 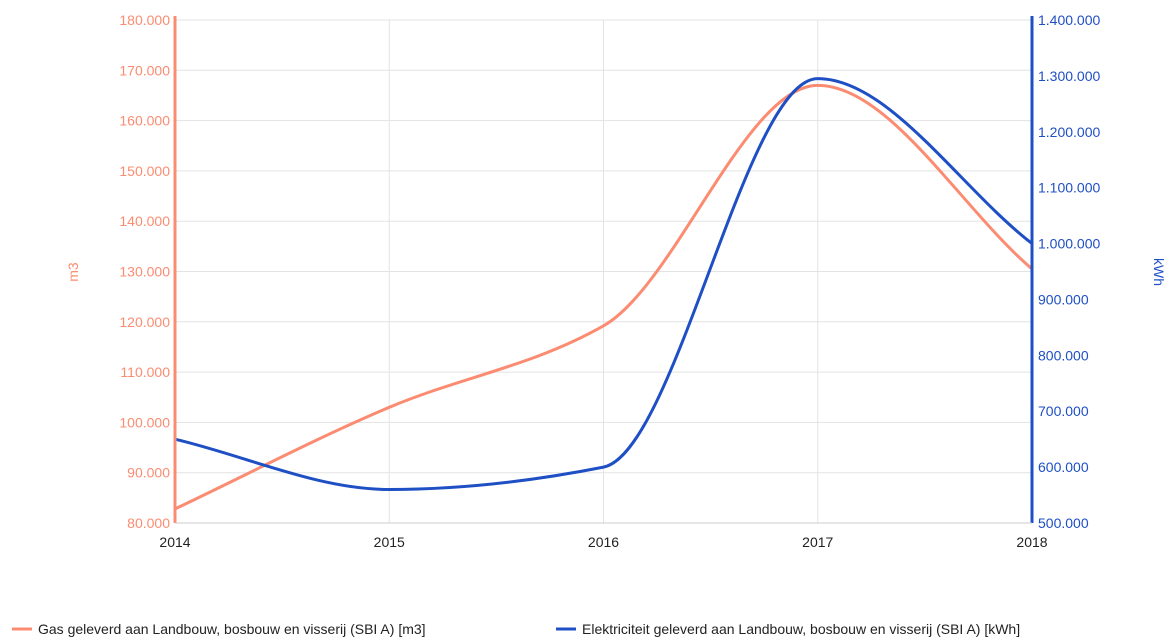 I want to click on right-tick-label: 1.000.000, so click(x=1069, y=244).